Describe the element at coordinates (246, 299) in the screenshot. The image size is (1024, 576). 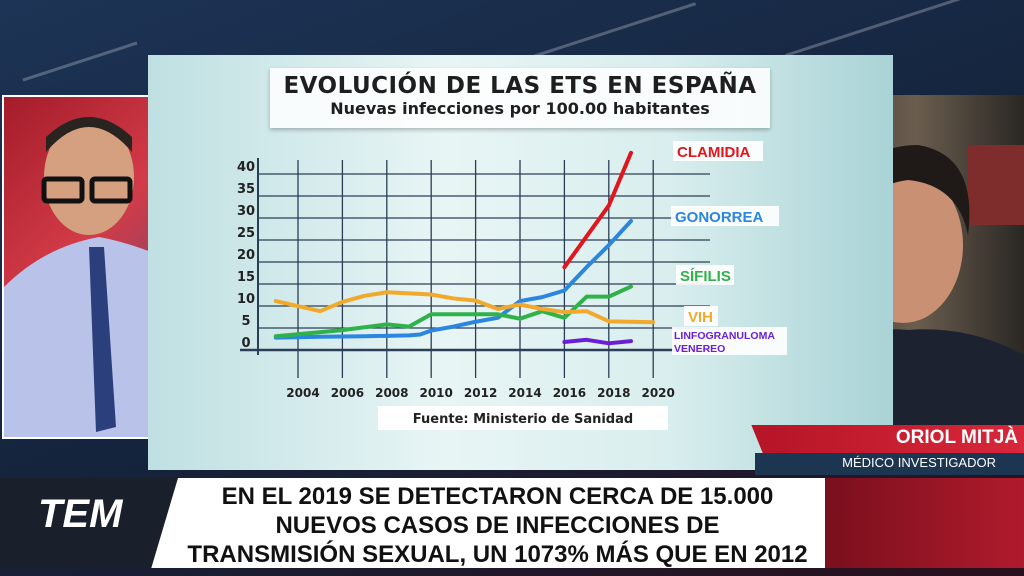
I see `y-tick-label: 10` at that location.